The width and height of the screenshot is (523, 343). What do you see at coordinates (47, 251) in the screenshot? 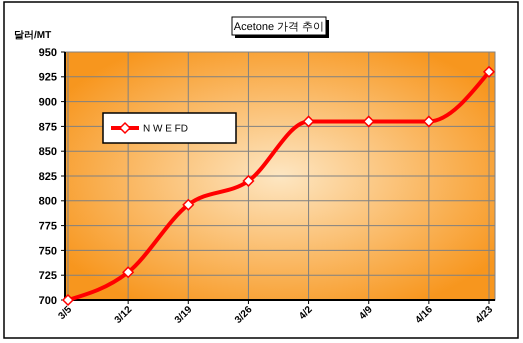
I see `y-tick-label: 750` at bounding box center [47, 251].